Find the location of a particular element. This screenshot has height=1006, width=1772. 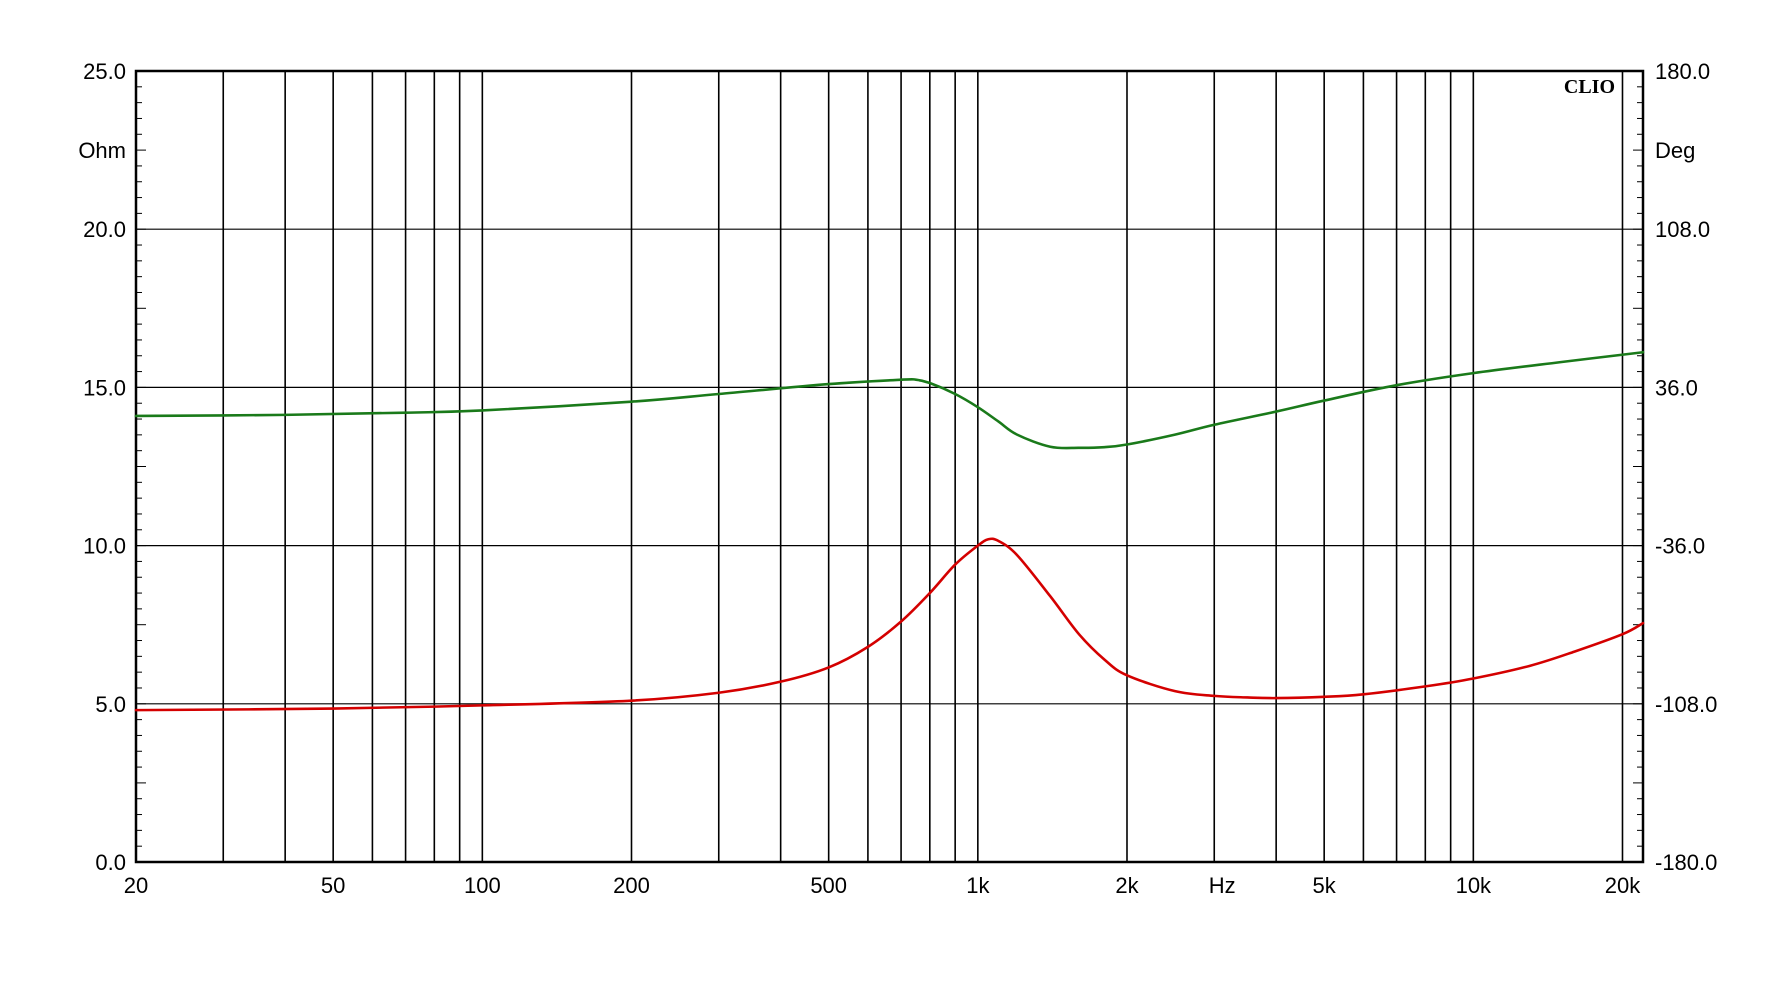

x-tick-label: 500 is located at coordinates (828, 885).